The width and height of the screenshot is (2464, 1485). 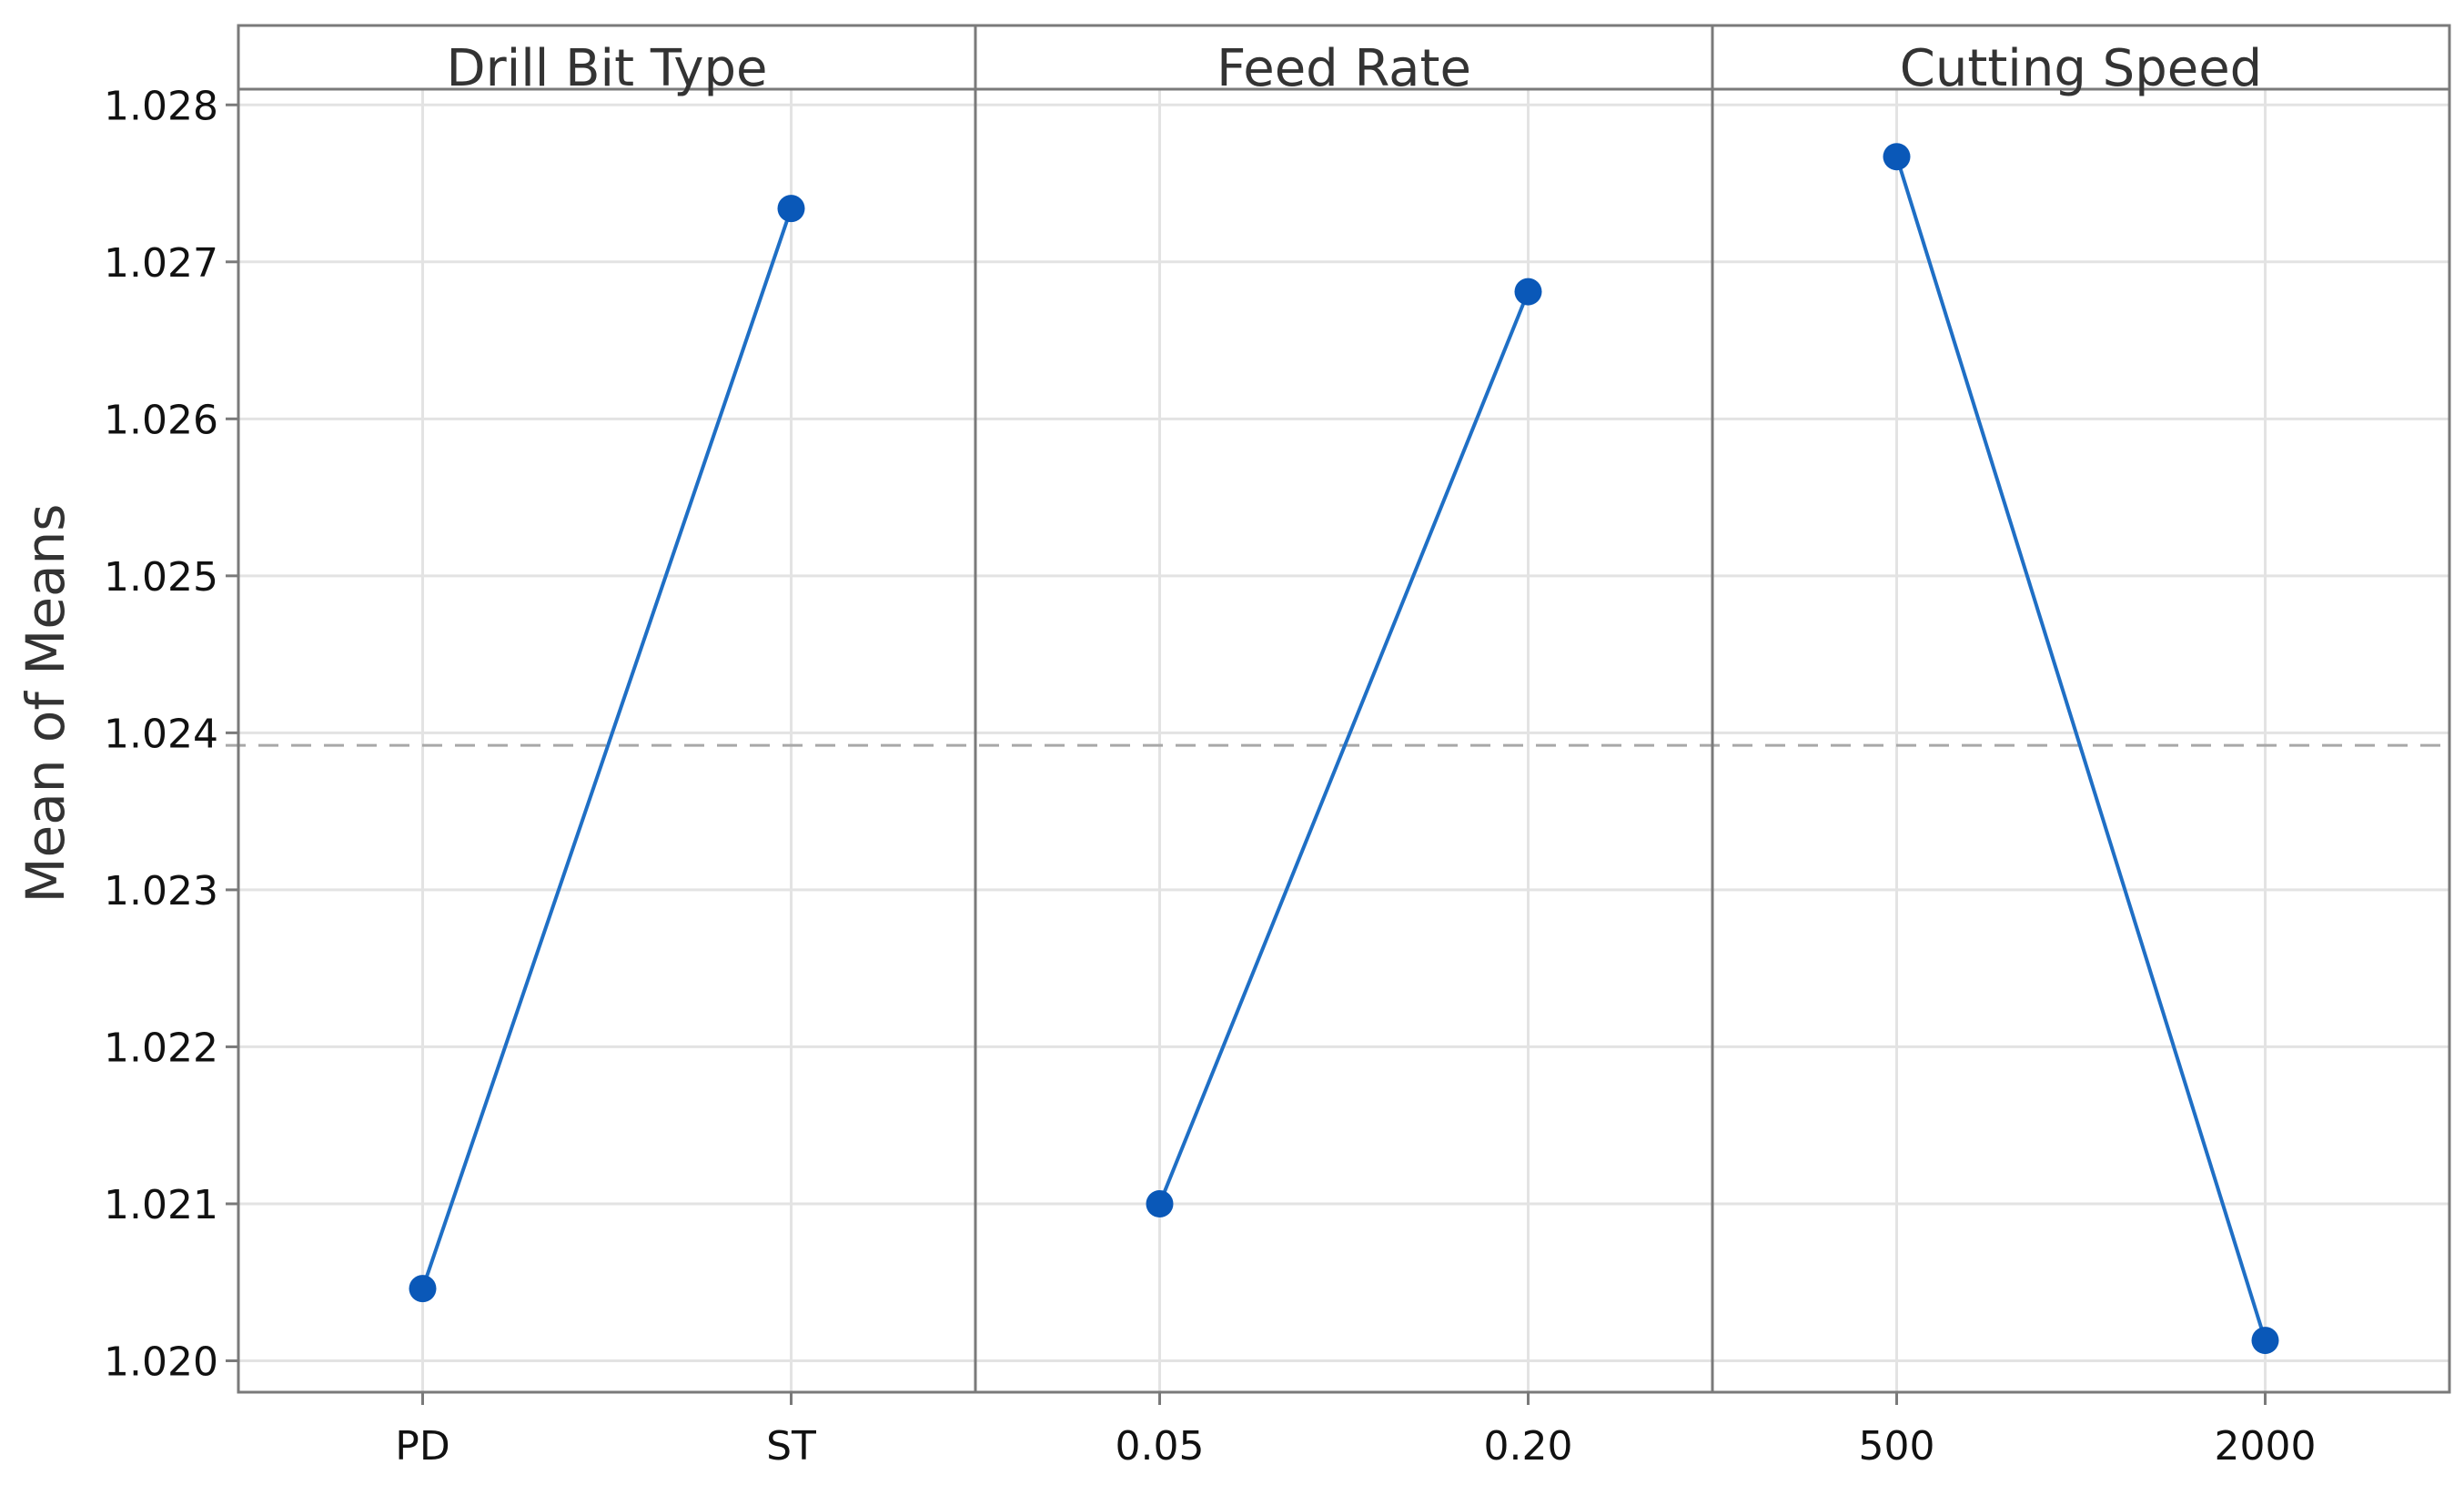 I want to click on y-tick-label: 1.028, so click(x=161, y=106).